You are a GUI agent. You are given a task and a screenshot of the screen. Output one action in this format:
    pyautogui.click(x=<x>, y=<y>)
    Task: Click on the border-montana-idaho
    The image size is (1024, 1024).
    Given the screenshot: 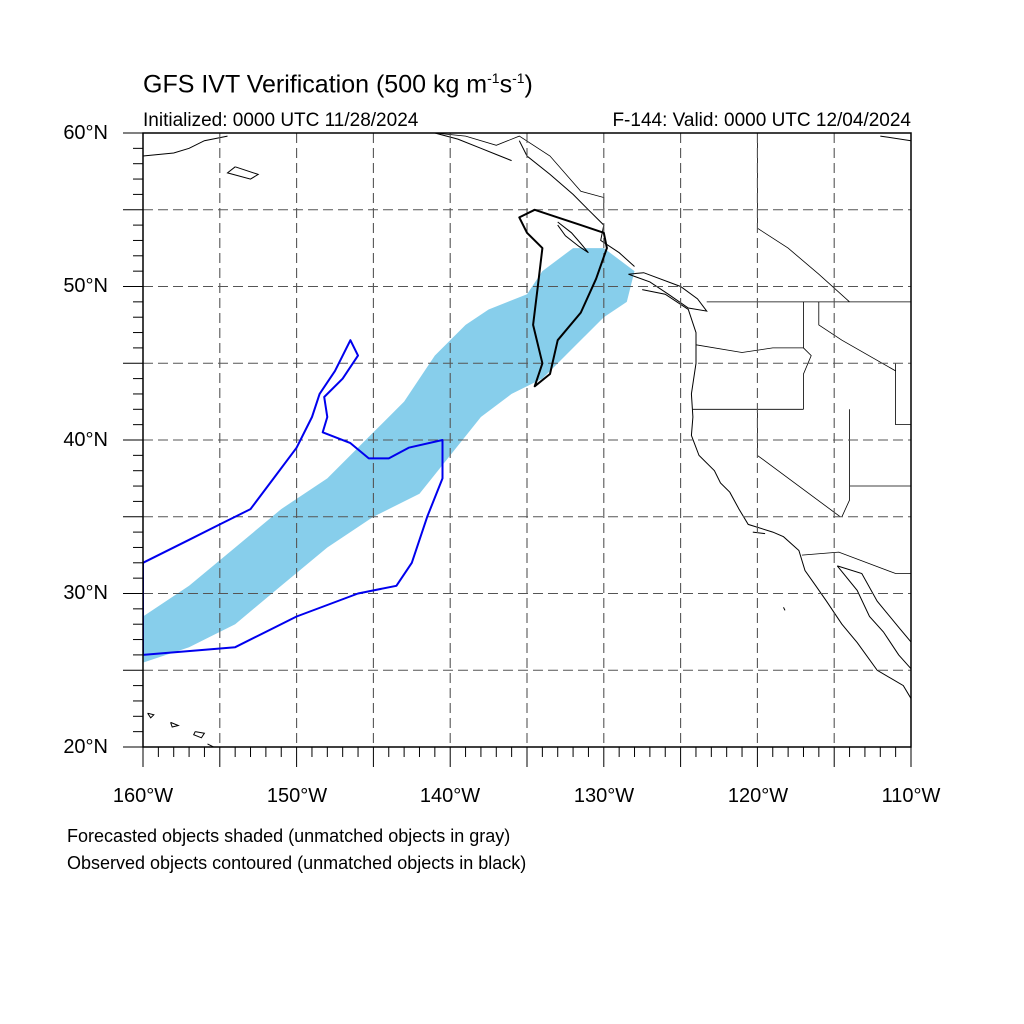 What is the action you would take?
    pyautogui.click(x=857, y=336)
    